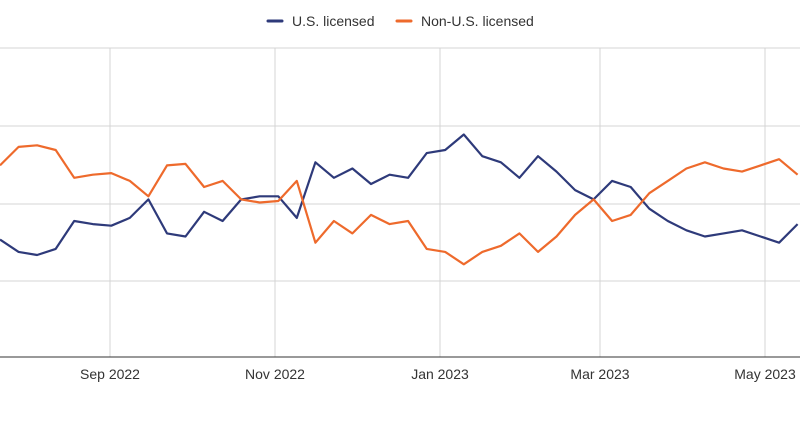 The width and height of the screenshot is (800, 424). What do you see at coordinates (477, 21) in the screenshot?
I see `legend-label-non-us: Non-U.S. licensed` at bounding box center [477, 21].